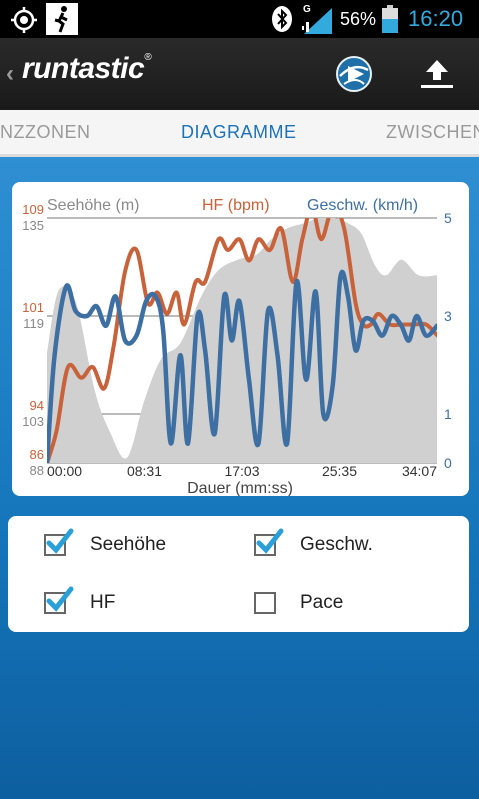  I want to click on checkbox-elevation, so click(59, 542).